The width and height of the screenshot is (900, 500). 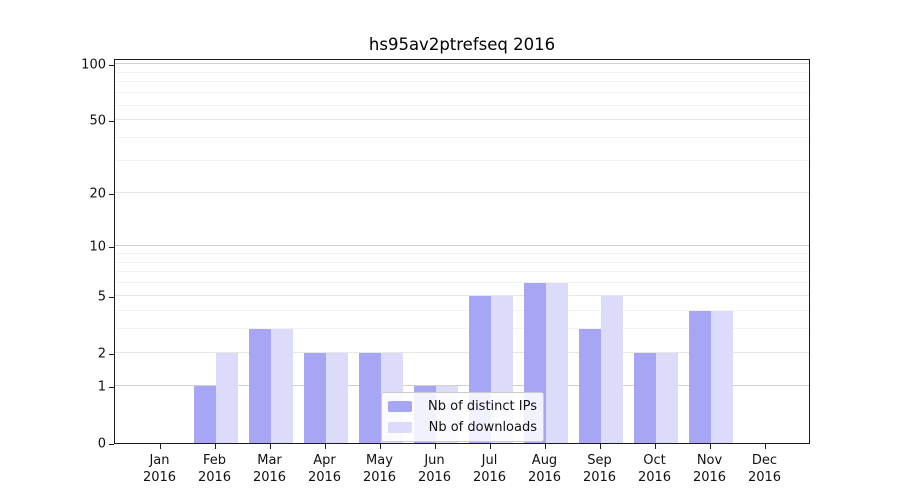 What do you see at coordinates (204, 414) in the screenshot?
I see `bar-feb-ips` at bounding box center [204, 414].